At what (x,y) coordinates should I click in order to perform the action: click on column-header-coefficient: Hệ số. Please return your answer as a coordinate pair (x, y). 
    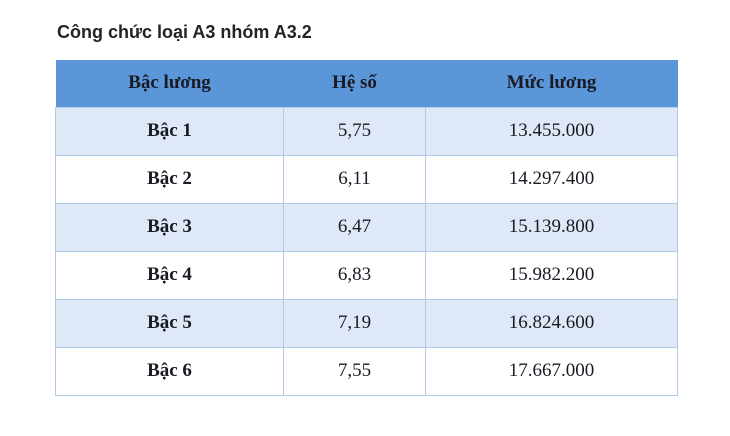
    Looking at the image, I should click on (354, 83).